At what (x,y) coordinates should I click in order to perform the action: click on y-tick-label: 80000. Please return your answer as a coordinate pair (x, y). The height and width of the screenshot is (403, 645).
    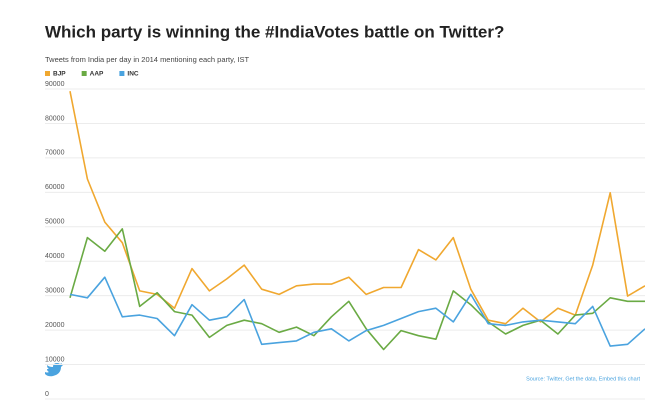
    Looking at the image, I should click on (55, 118).